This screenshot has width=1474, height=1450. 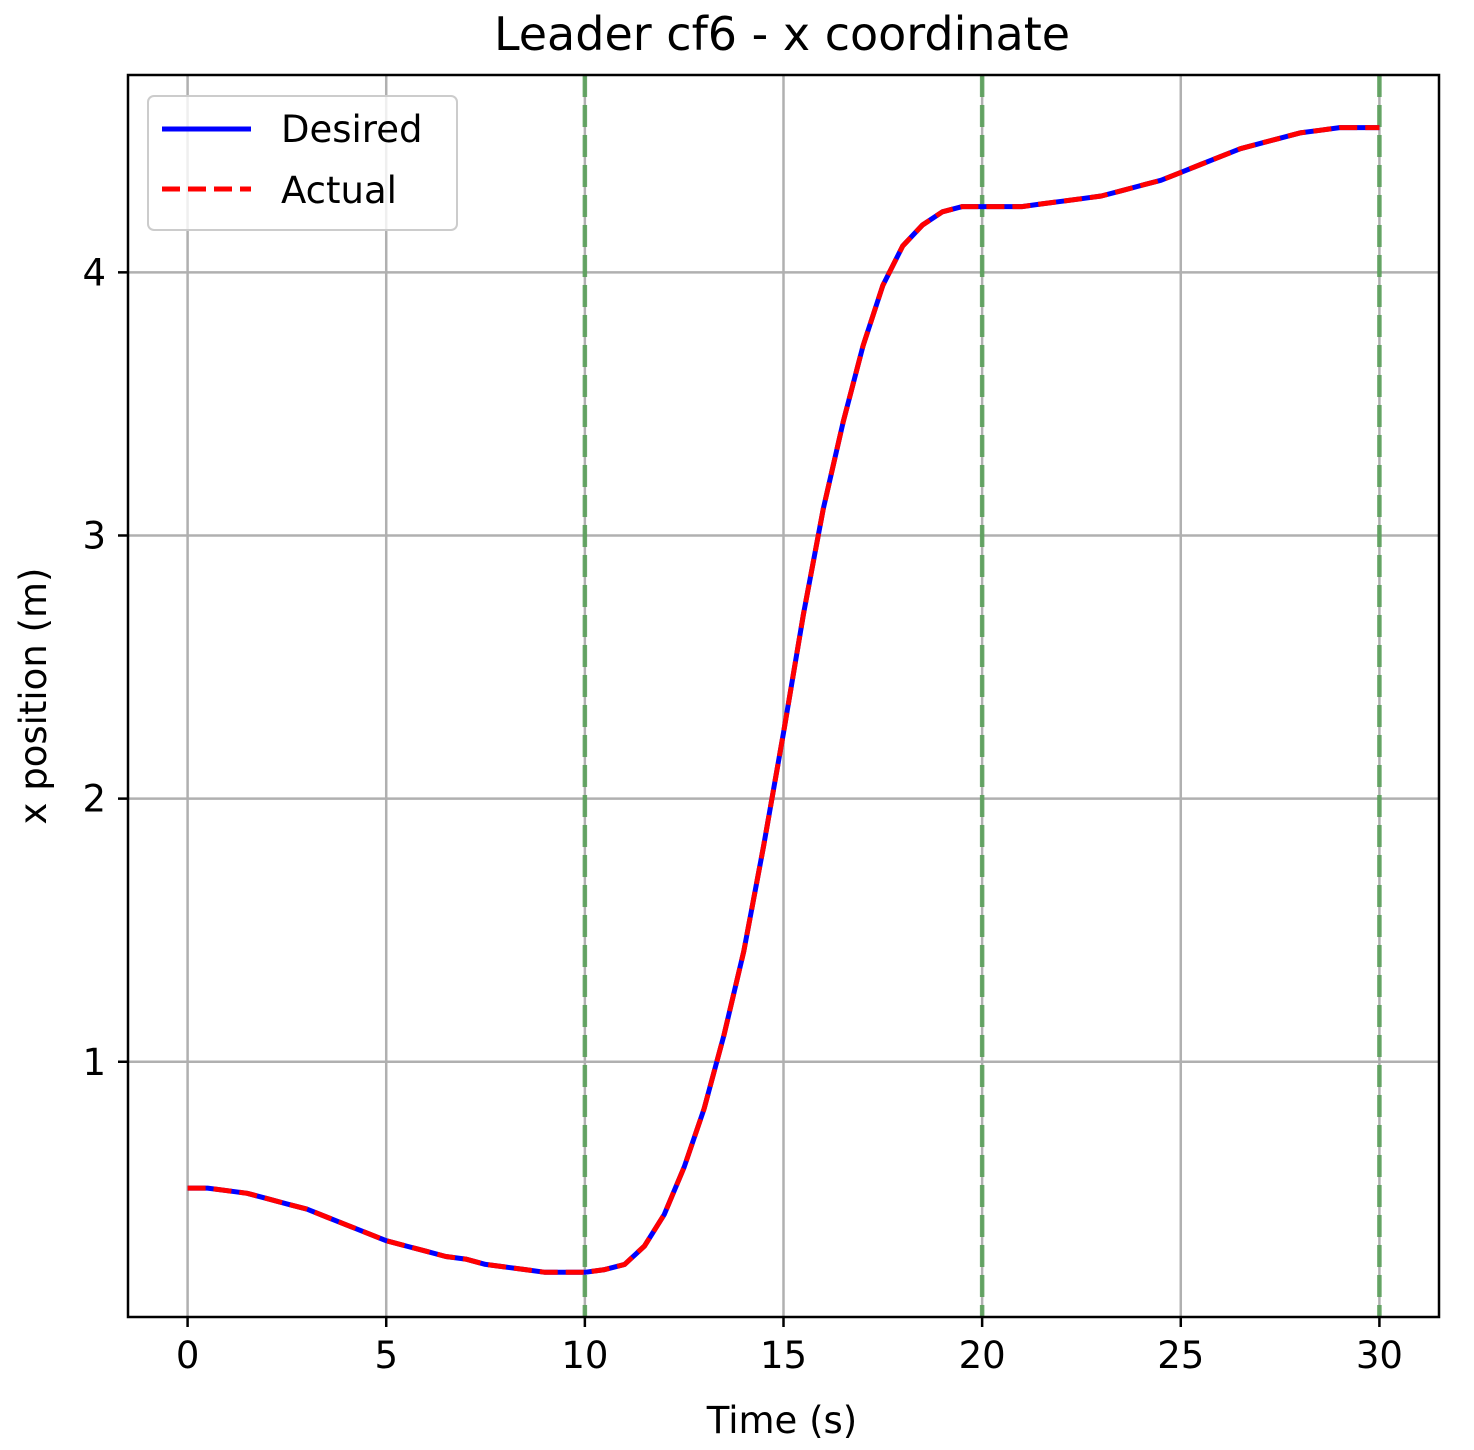 I want to click on x-tick-label: 15, so click(x=783, y=1355).